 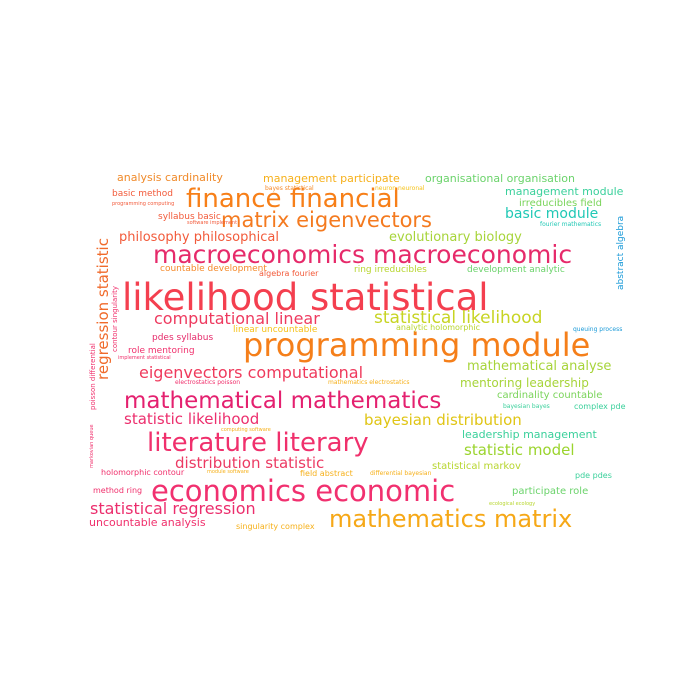 What do you see at coordinates (212, 223) in the screenshot?
I see `word-software-implement: software implement` at bounding box center [212, 223].